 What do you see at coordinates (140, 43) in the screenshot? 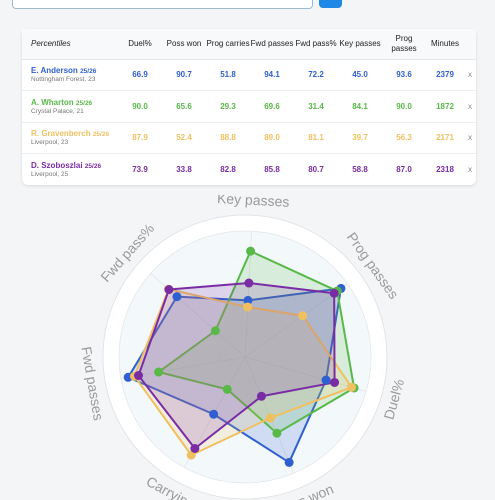
I see `header-duel-pct: Duel%` at bounding box center [140, 43].